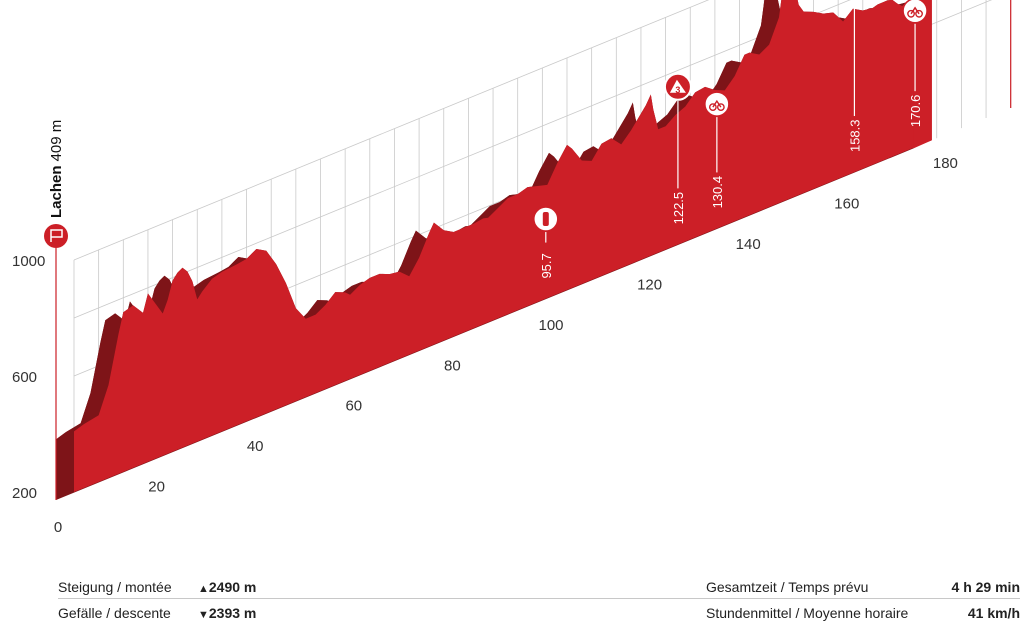  What do you see at coordinates (717, 150) in the screenshot?
I see `marker-sprint: 130.4` at bounding box center [717, 150].